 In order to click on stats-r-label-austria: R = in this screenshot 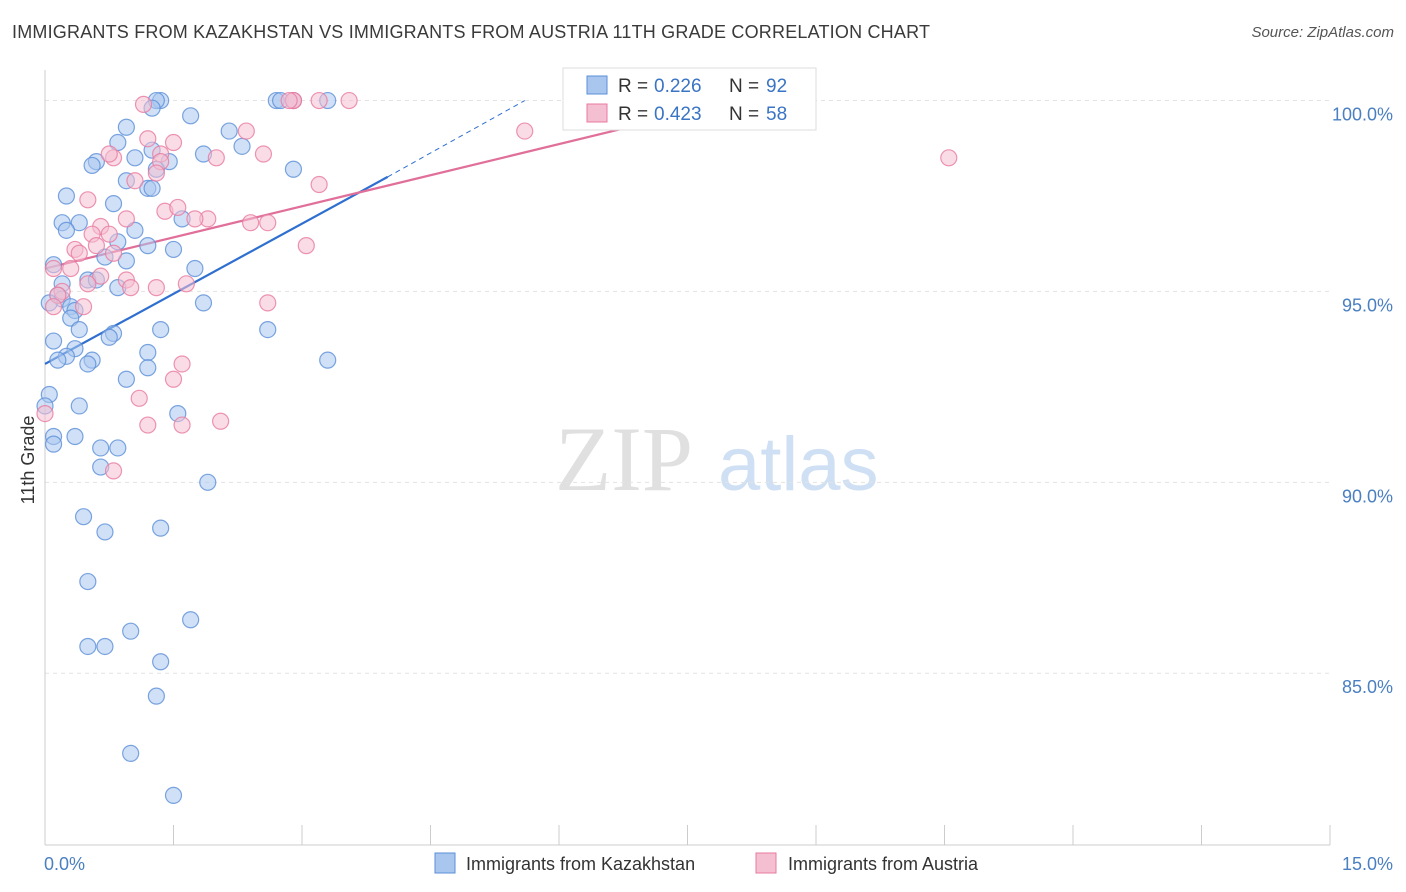, I will do `click(633, 114)`.